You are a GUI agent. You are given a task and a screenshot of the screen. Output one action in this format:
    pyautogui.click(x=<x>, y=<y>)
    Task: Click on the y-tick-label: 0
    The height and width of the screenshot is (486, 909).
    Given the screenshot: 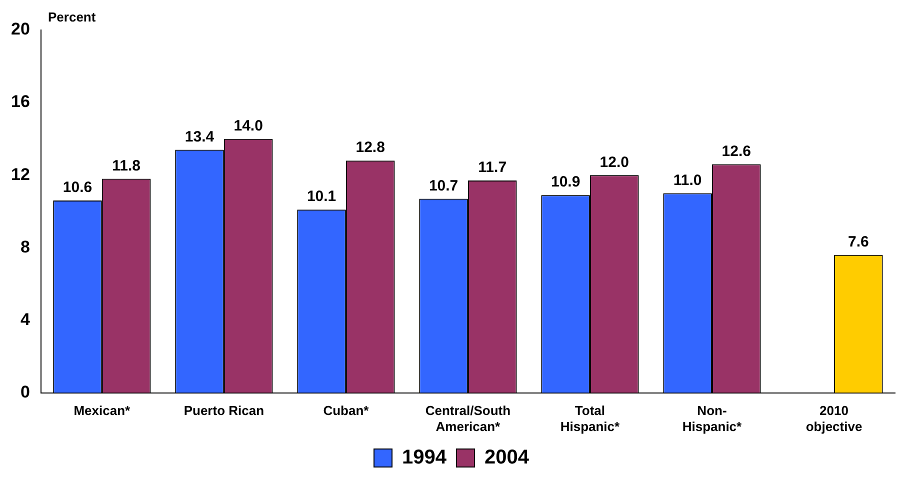 What is the action you would take?
    pyautogui.click(x=25, y=392)
    